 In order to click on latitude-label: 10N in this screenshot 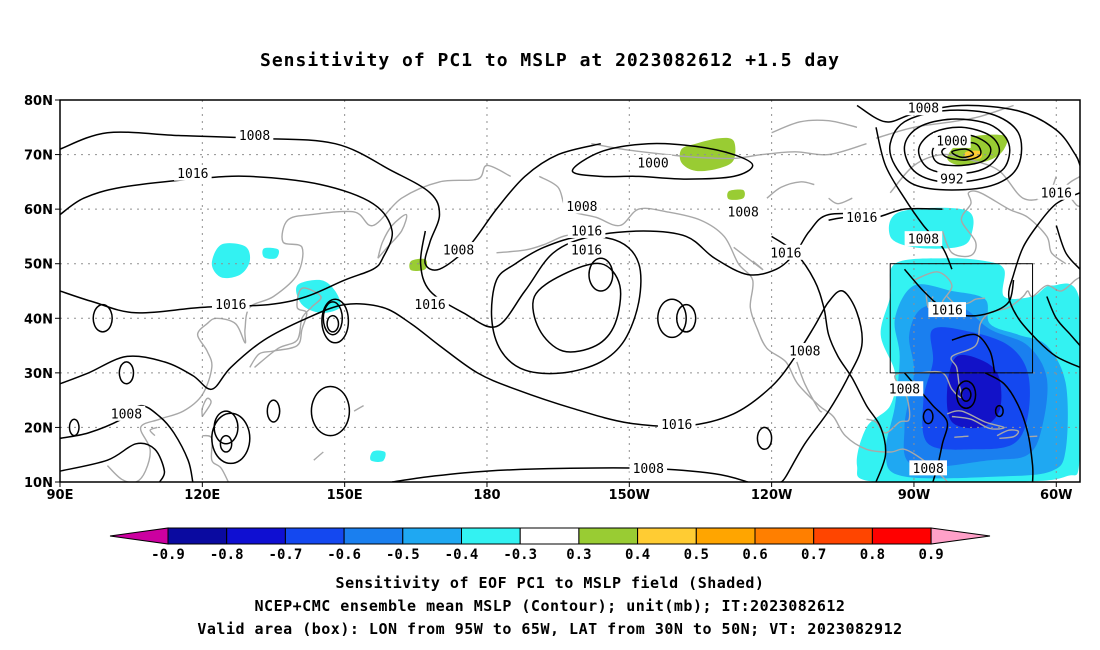, I will do `click(38, 483)`.